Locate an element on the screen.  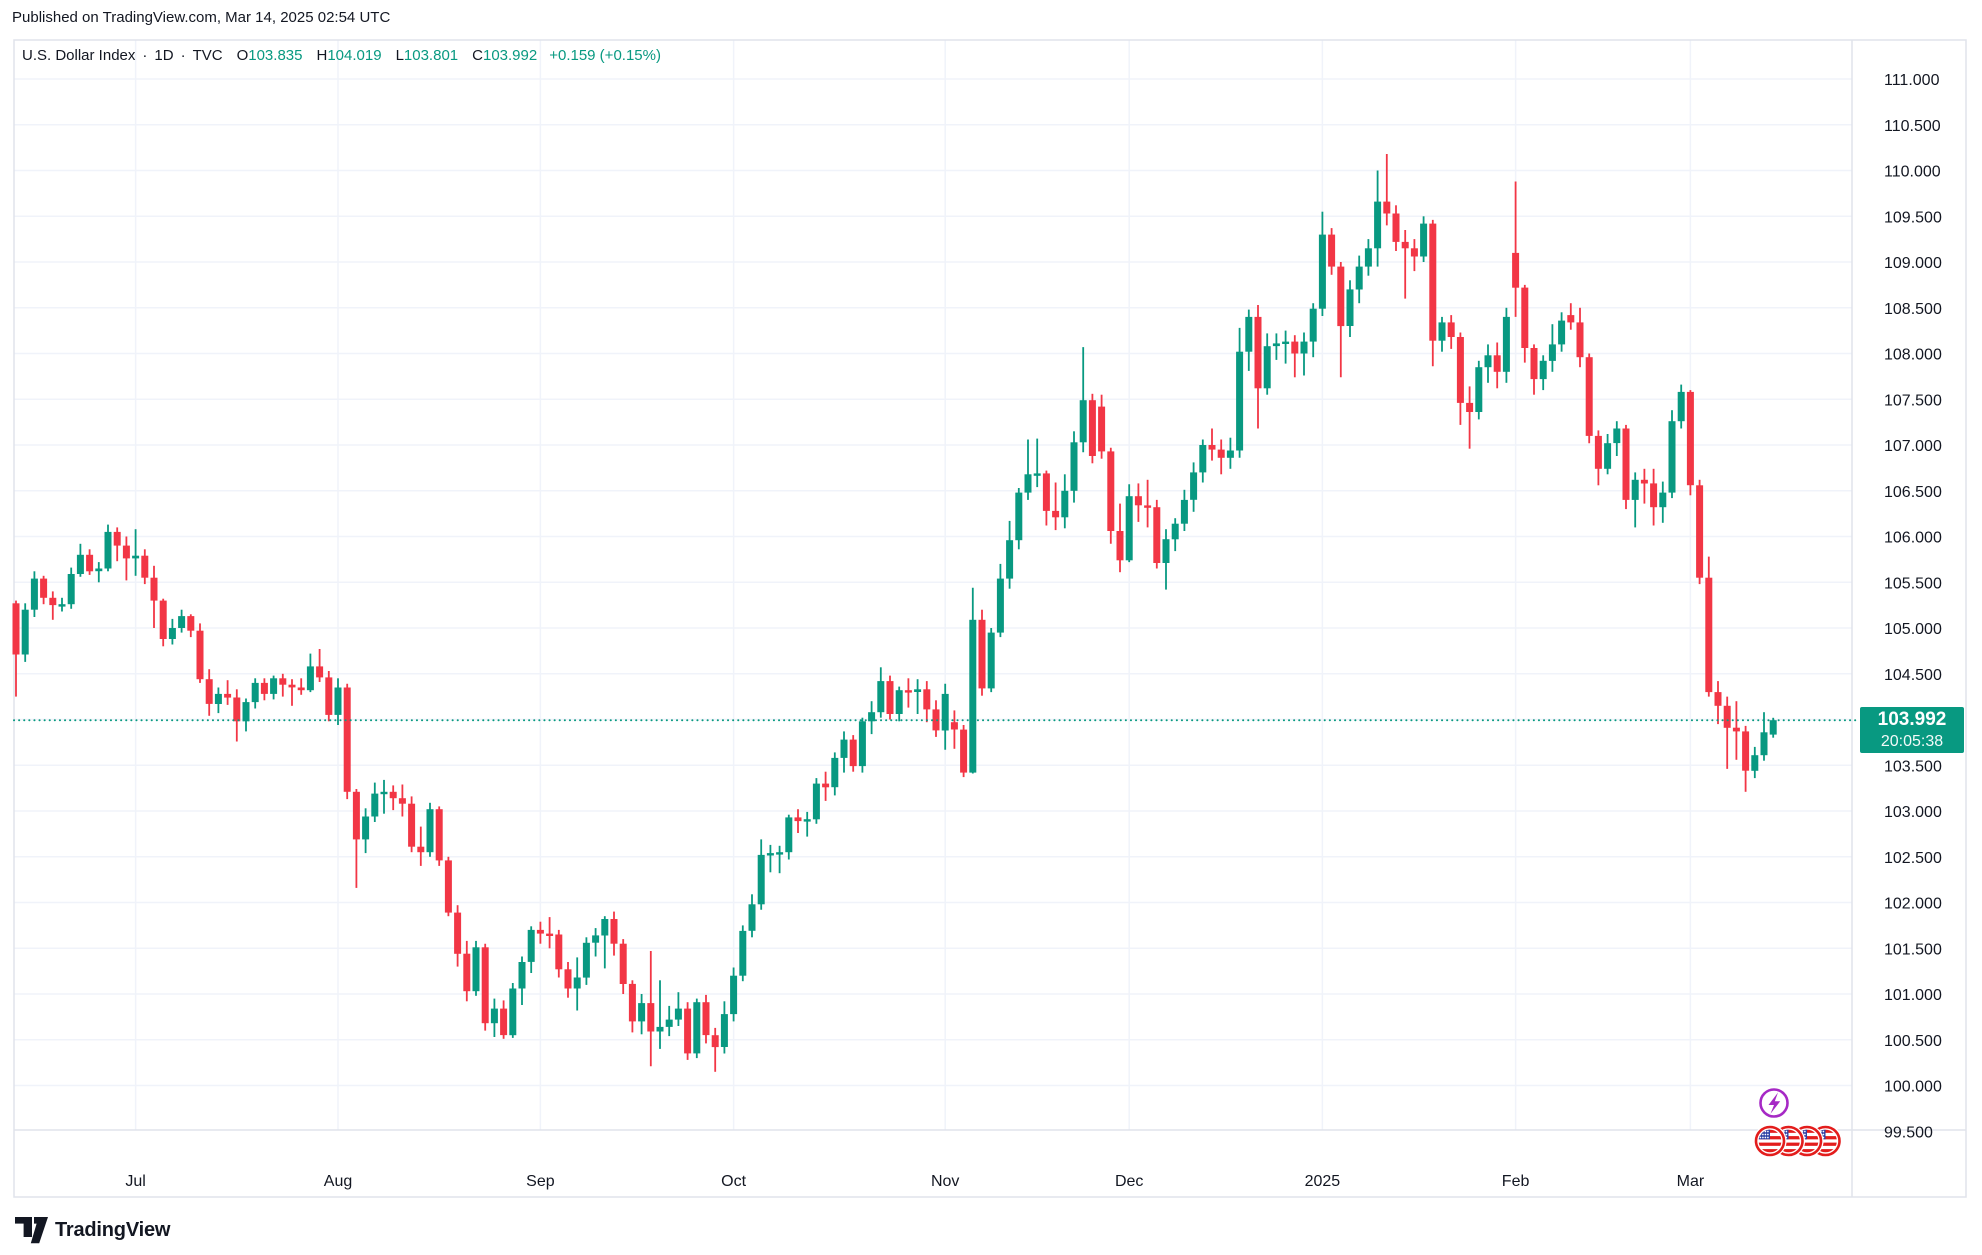
time-tick-label: Mar is located at coordinates (1691, 1181).